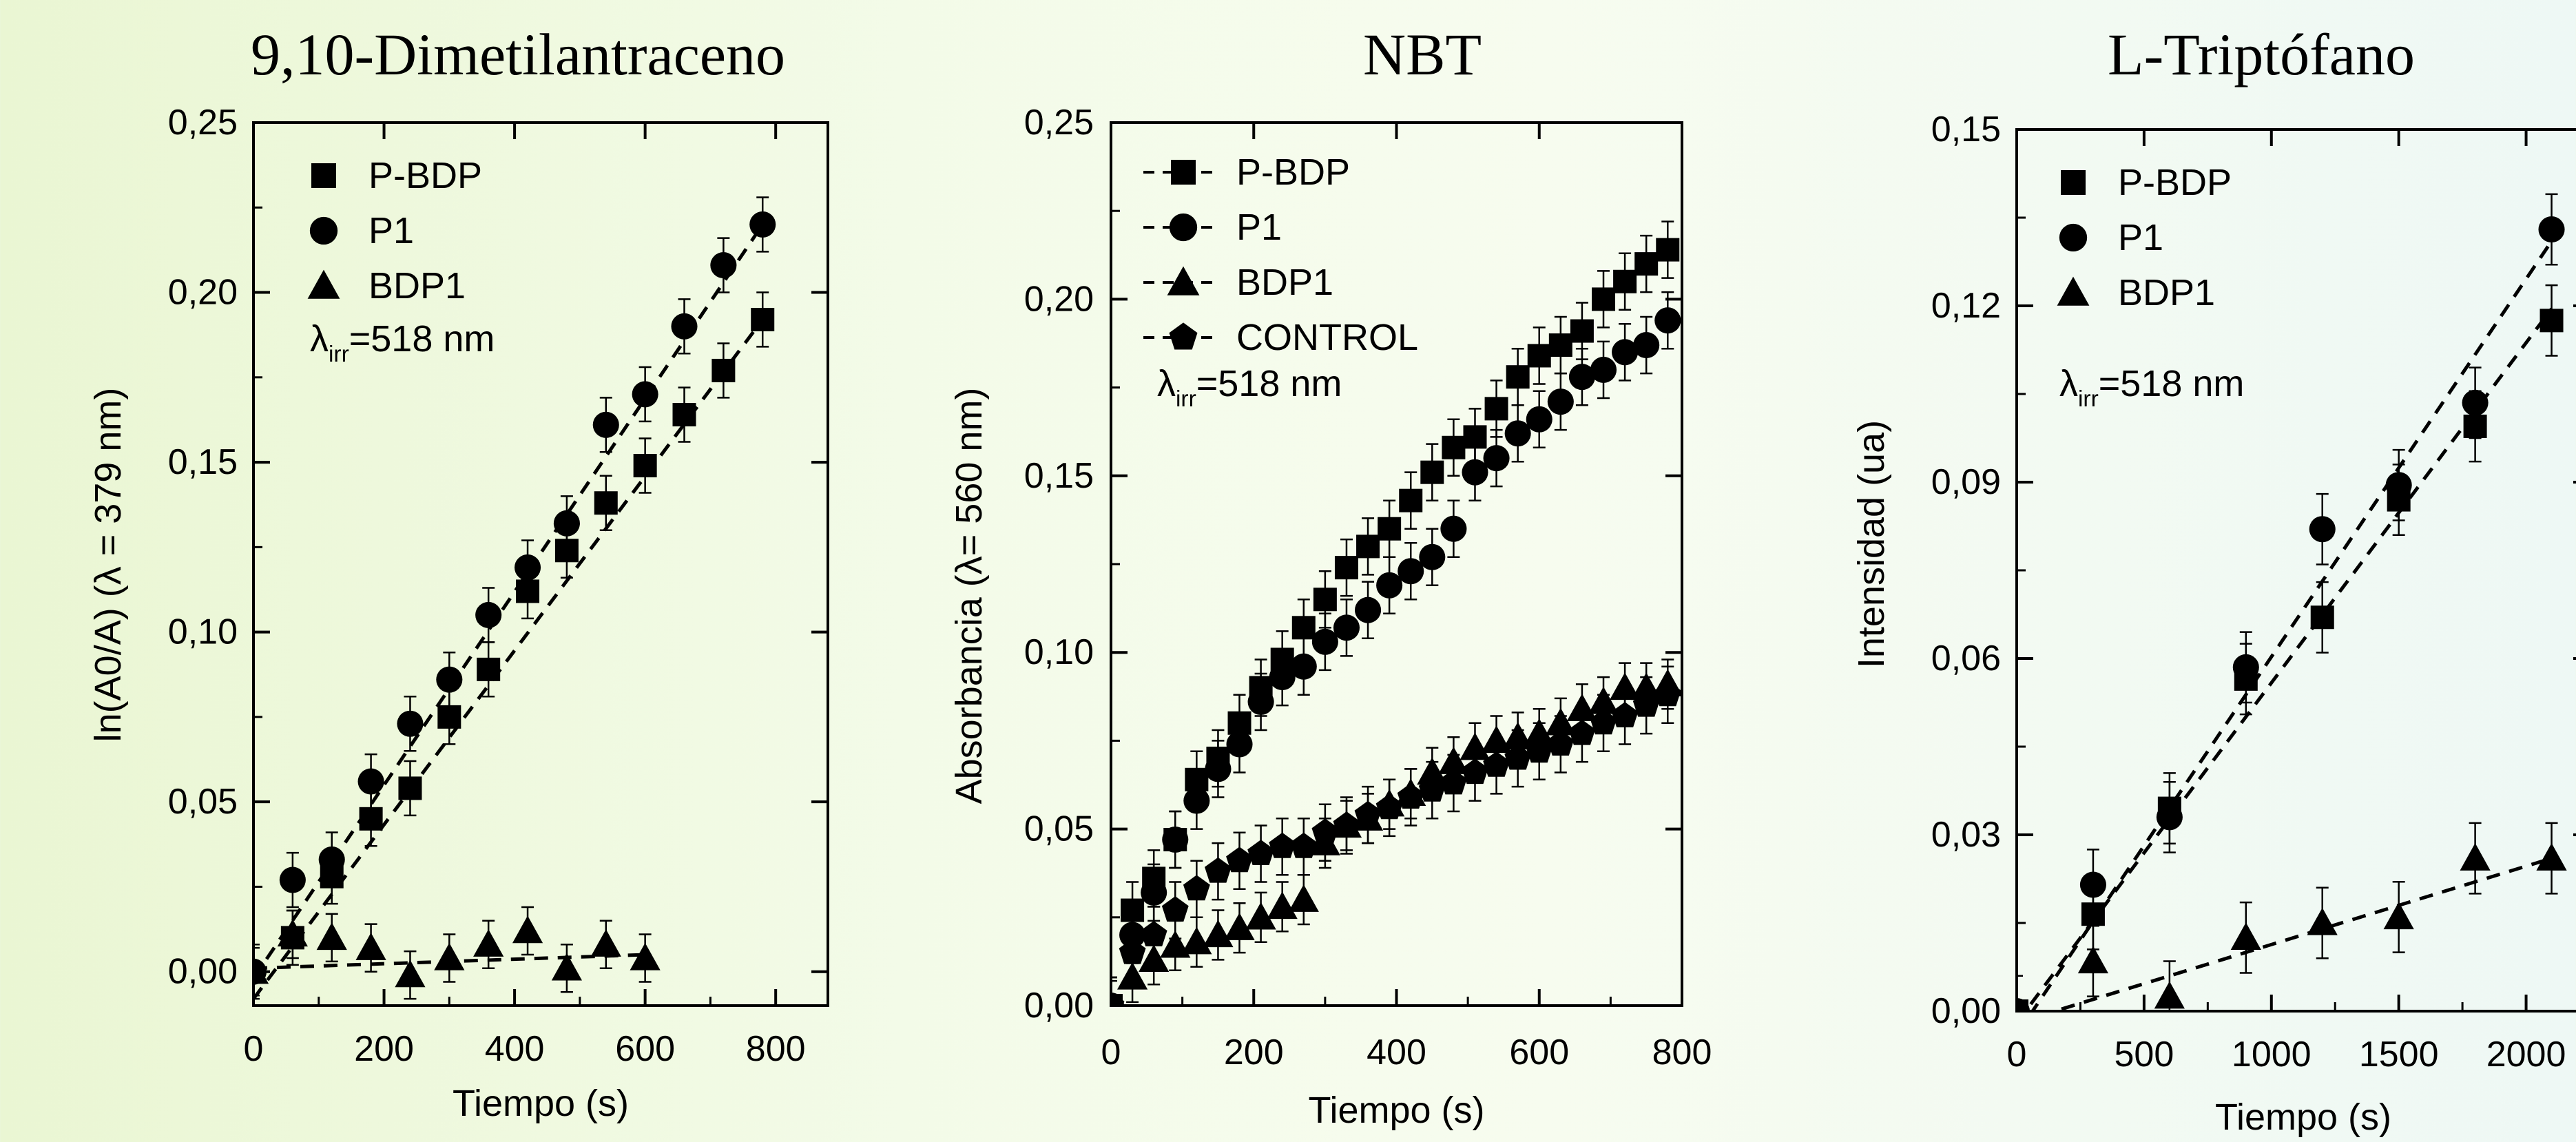 This screenshot has width=2576, height=1142. Describe the element at coordinates (1284, 282) in the screenshot. I see `legend-label: BDP1` at that location.